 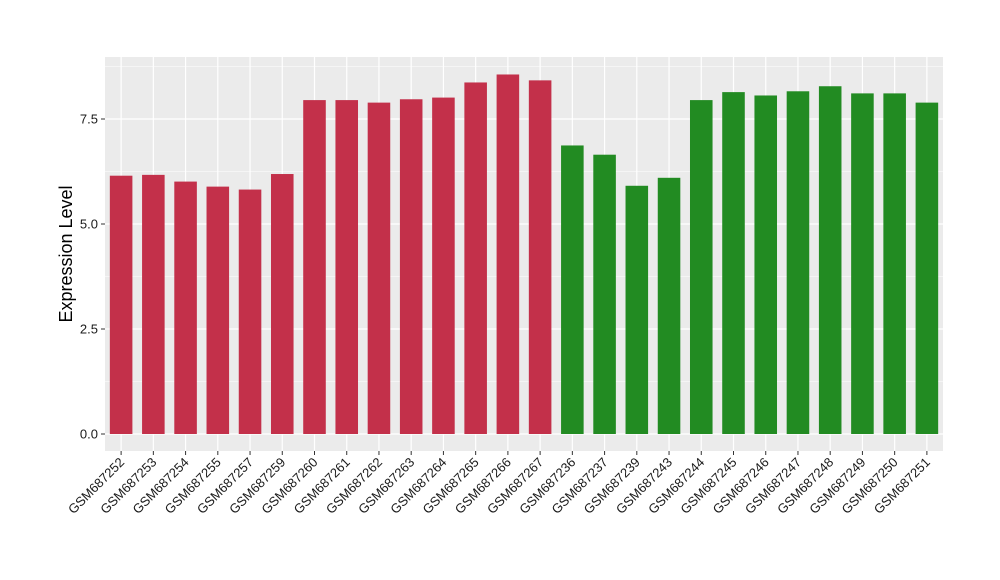 What do you see at coordinates (66, 253) in the screenshot?
I see `y-axis-title: Expression Level` at bounding box center [66, 253].